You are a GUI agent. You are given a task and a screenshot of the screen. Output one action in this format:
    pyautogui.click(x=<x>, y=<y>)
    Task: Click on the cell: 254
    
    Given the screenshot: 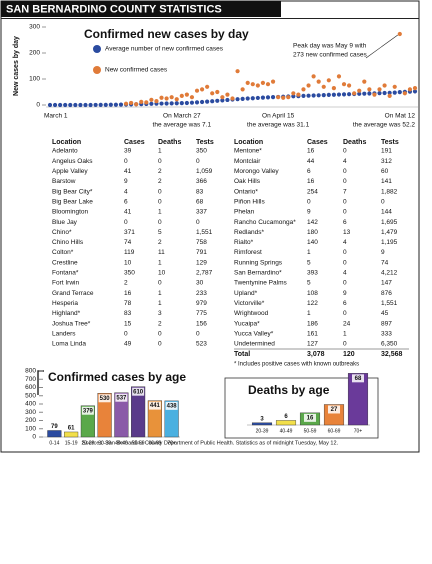 What is the action you would take?
    pyautogui.click(x=312, y=191)
    